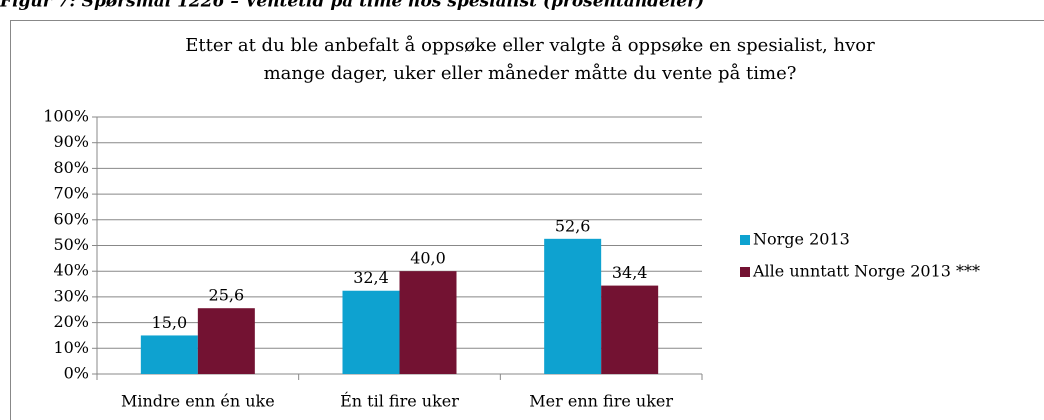 This screenshot has height=420, width=1044. I want to click on data-label: 40,0, so click(428, 258).